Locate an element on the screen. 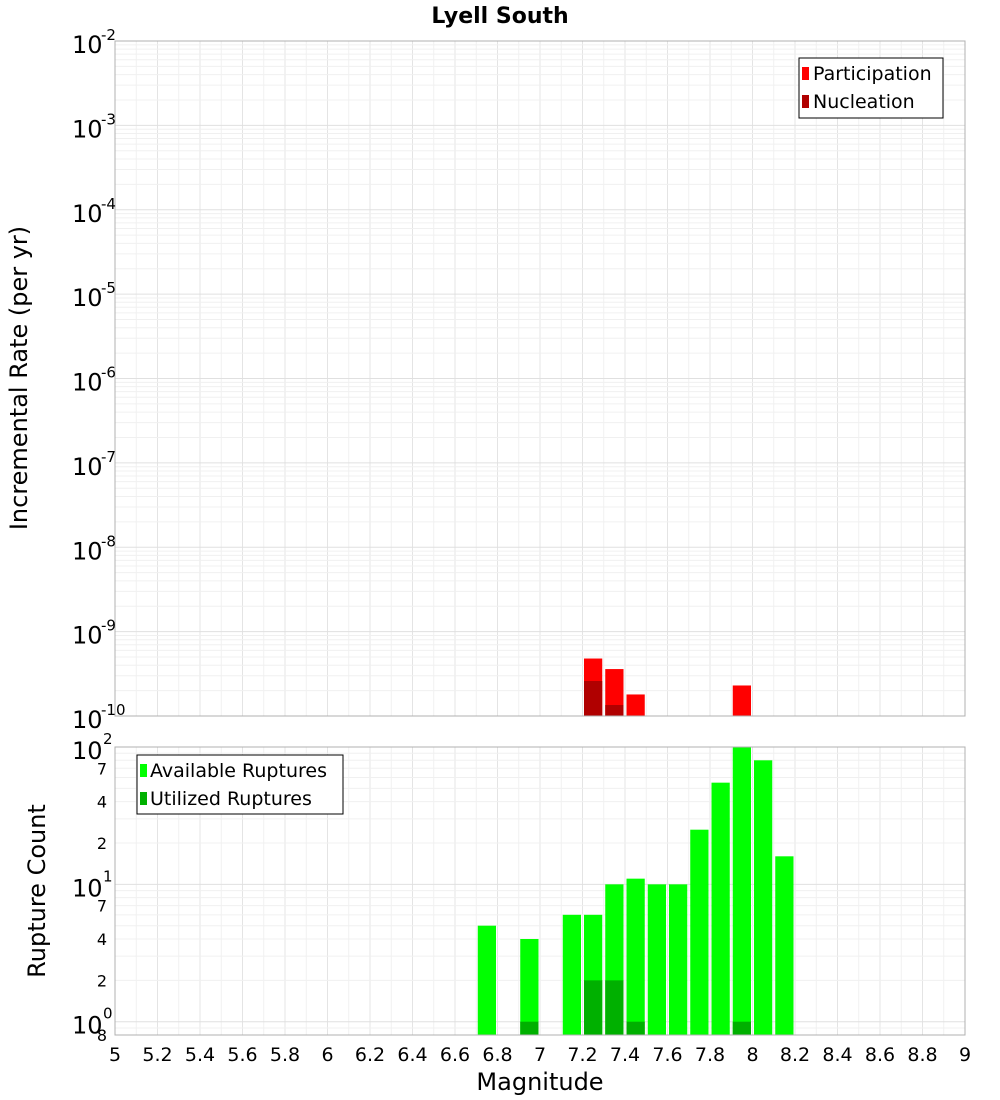  top-y-ticks: 10-210-310-410-510-610-710-810-910-10 is located at coordinates (99, 380).